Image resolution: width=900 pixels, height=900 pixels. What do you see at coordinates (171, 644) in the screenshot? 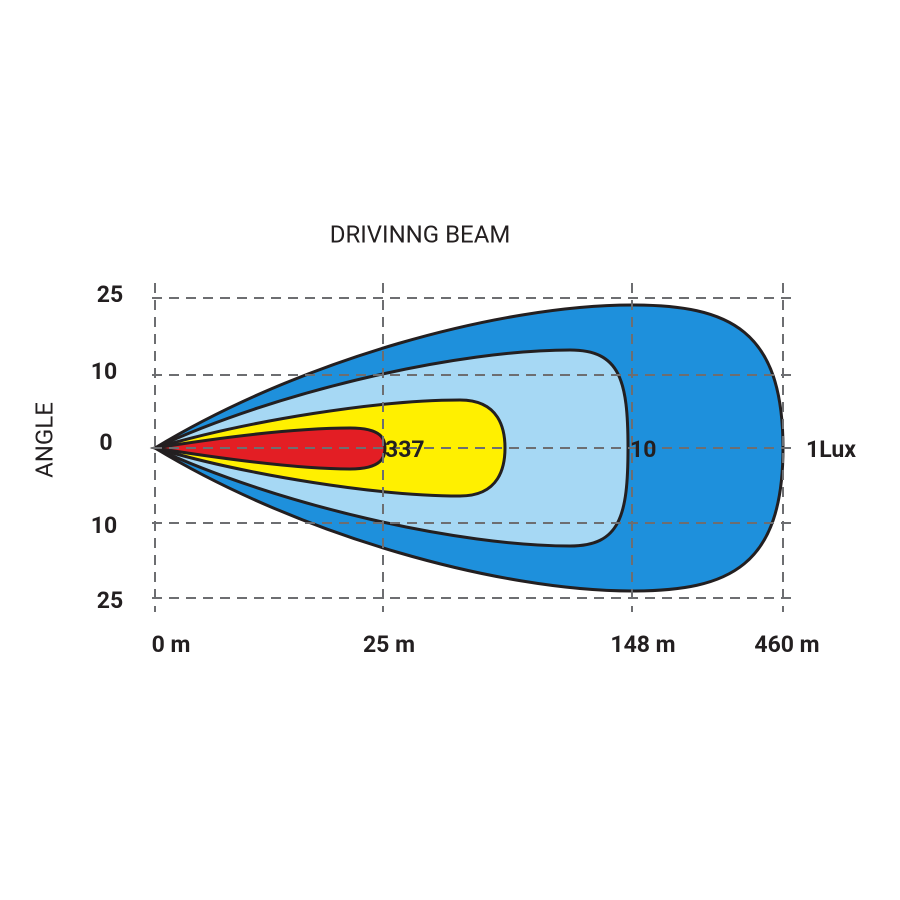
I see `x-label: 0 m` at bounding box center [171, 644].